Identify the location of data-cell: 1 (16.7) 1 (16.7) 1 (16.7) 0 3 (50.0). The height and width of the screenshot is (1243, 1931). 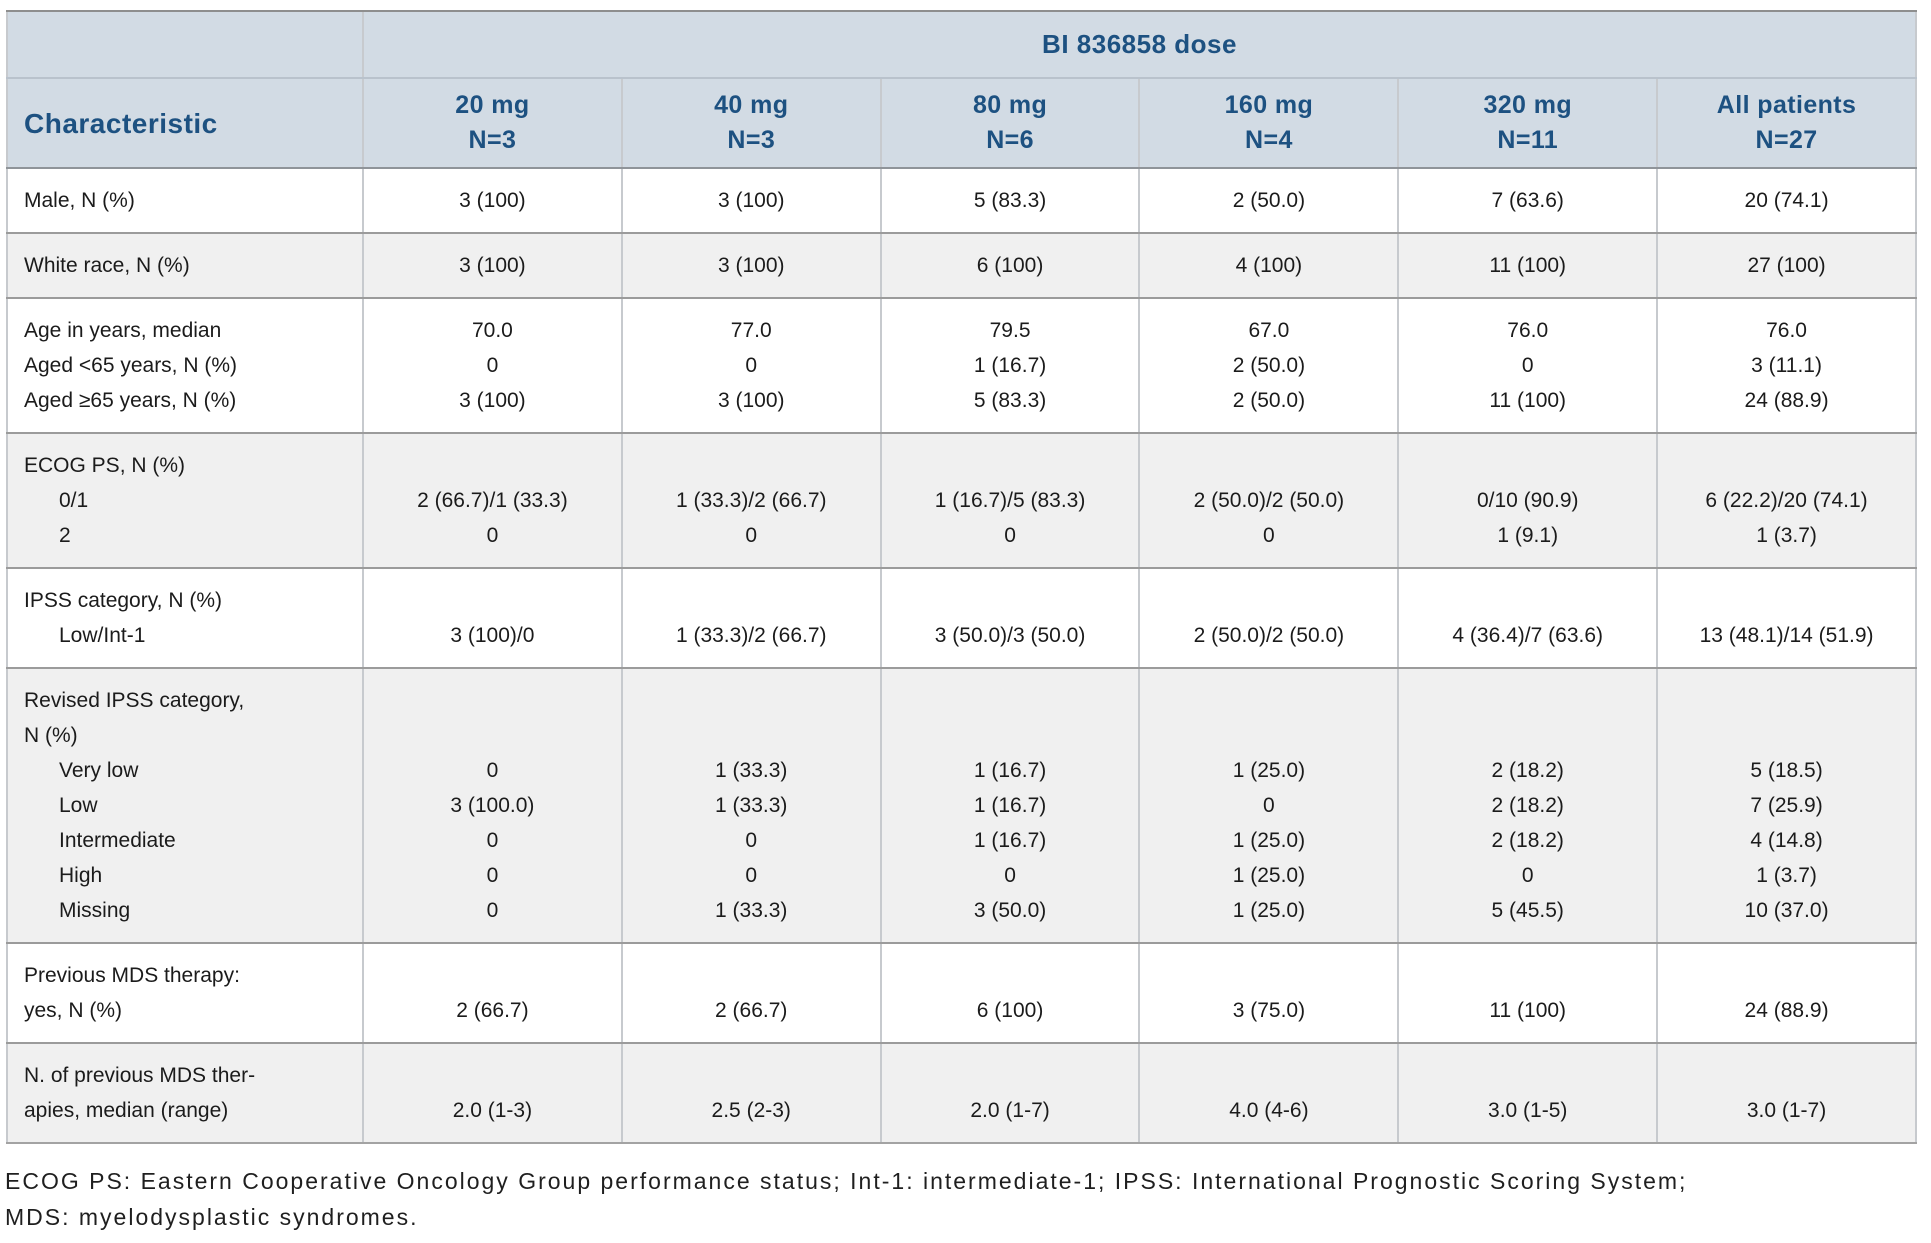
(1011, 805).